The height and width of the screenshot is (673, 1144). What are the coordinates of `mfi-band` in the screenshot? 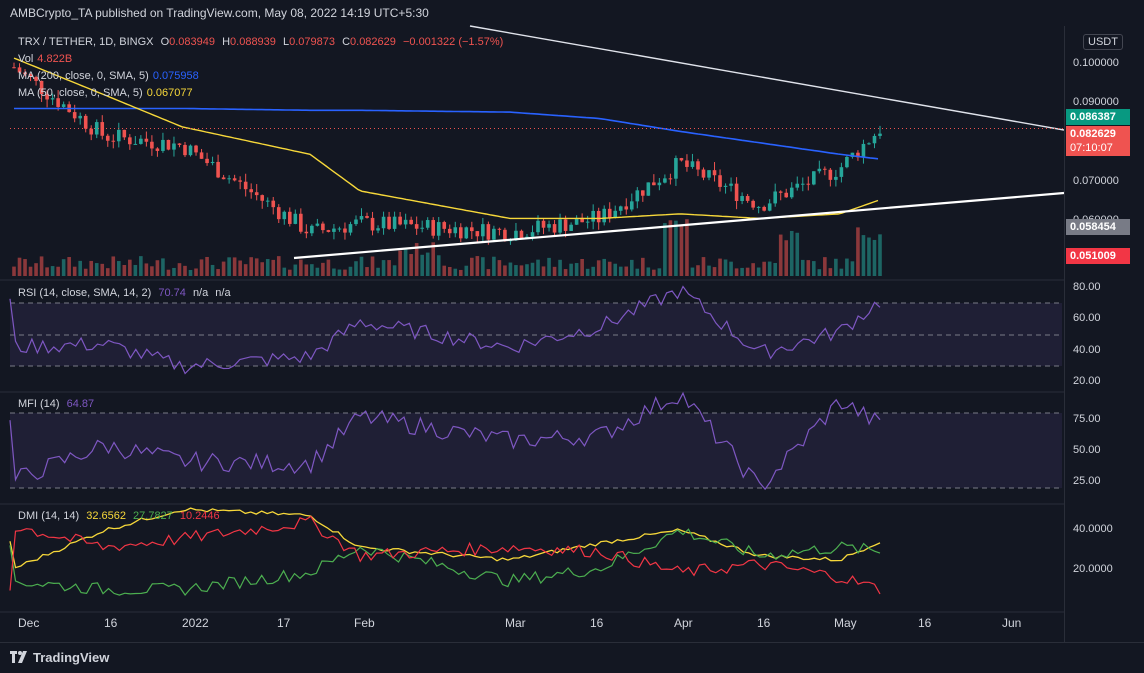 It's located at (536, 450).